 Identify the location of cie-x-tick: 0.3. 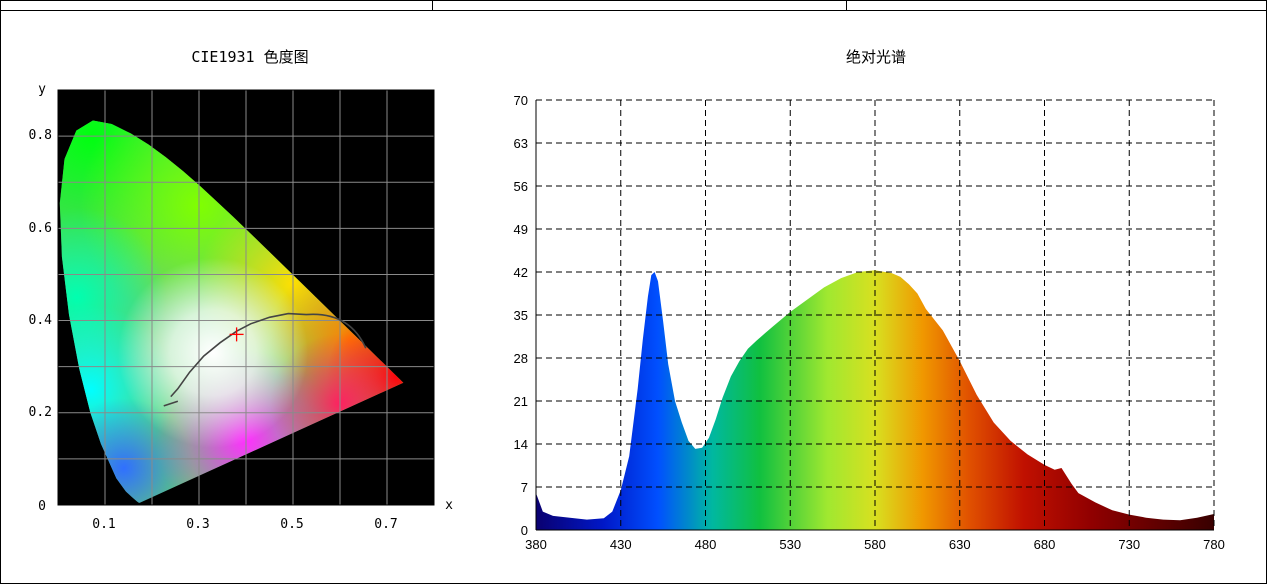
(197, 524).